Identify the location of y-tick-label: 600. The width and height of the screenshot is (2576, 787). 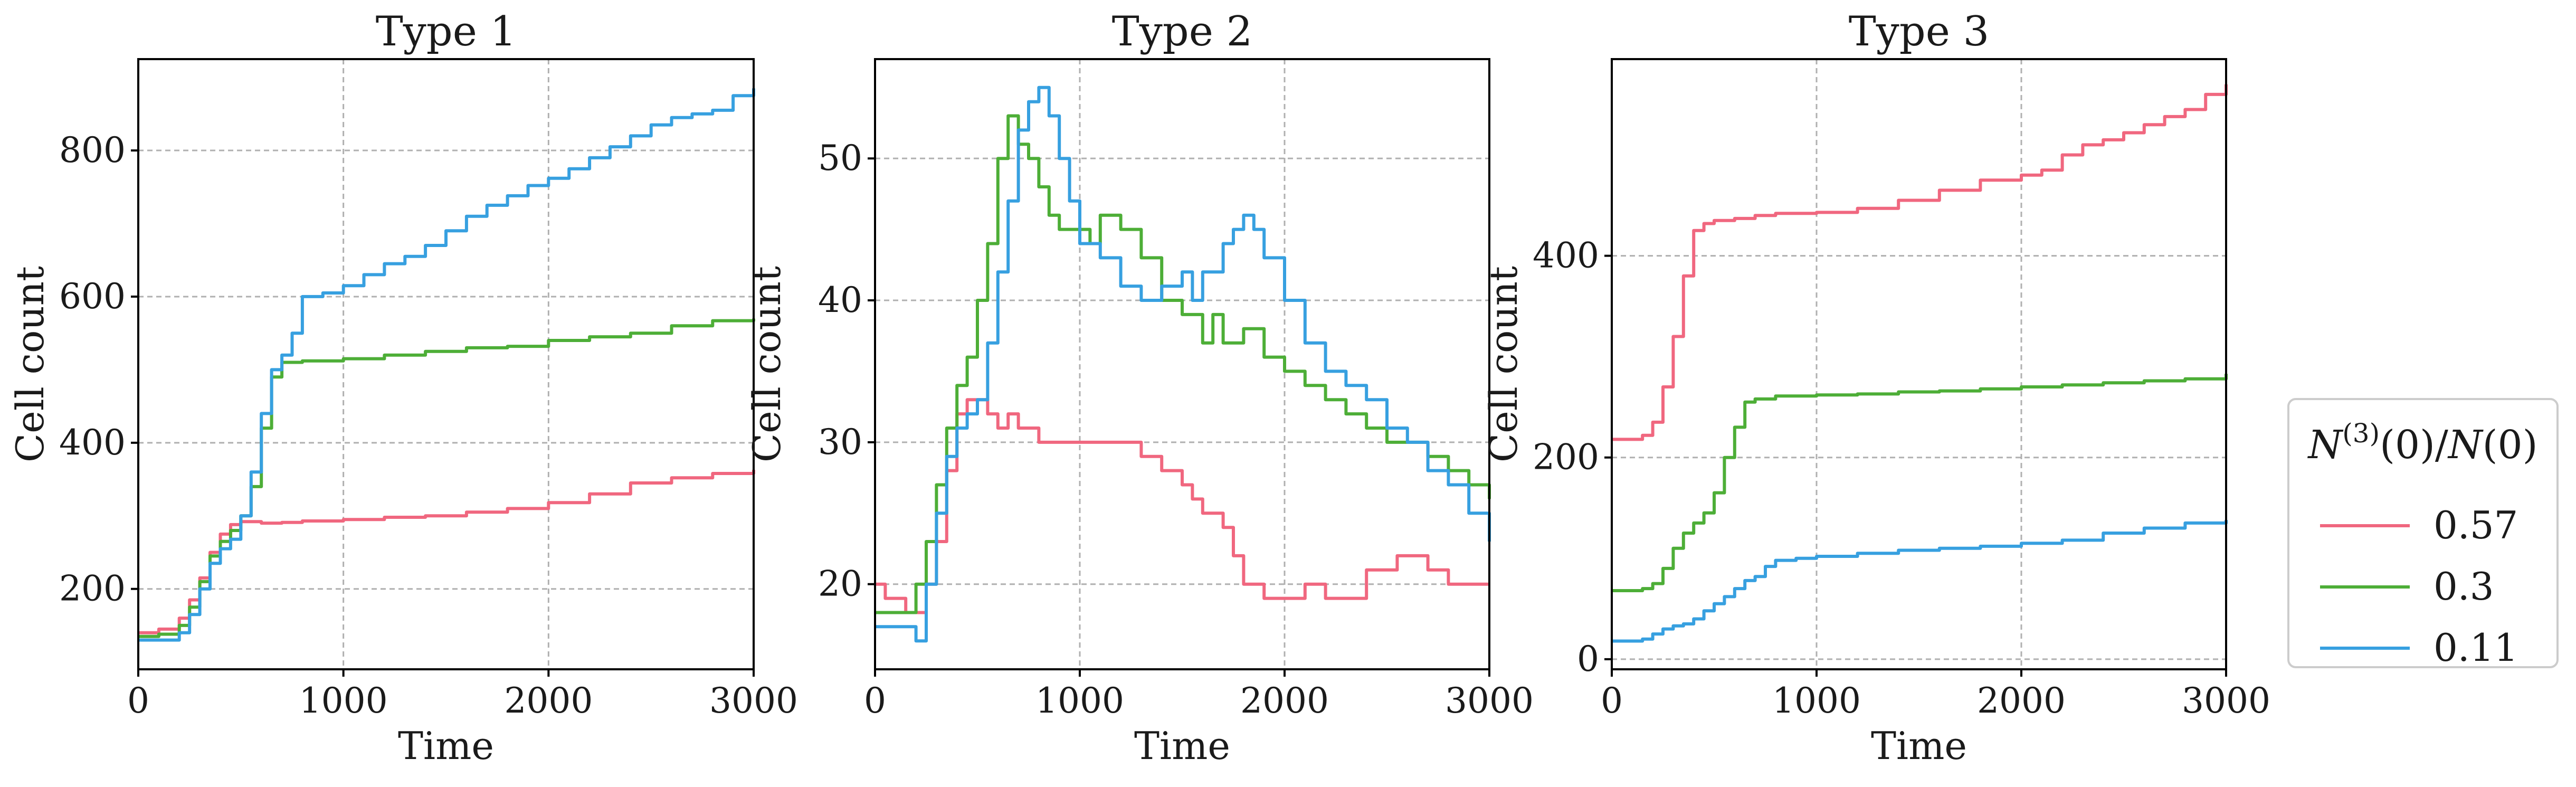
(92, 296).